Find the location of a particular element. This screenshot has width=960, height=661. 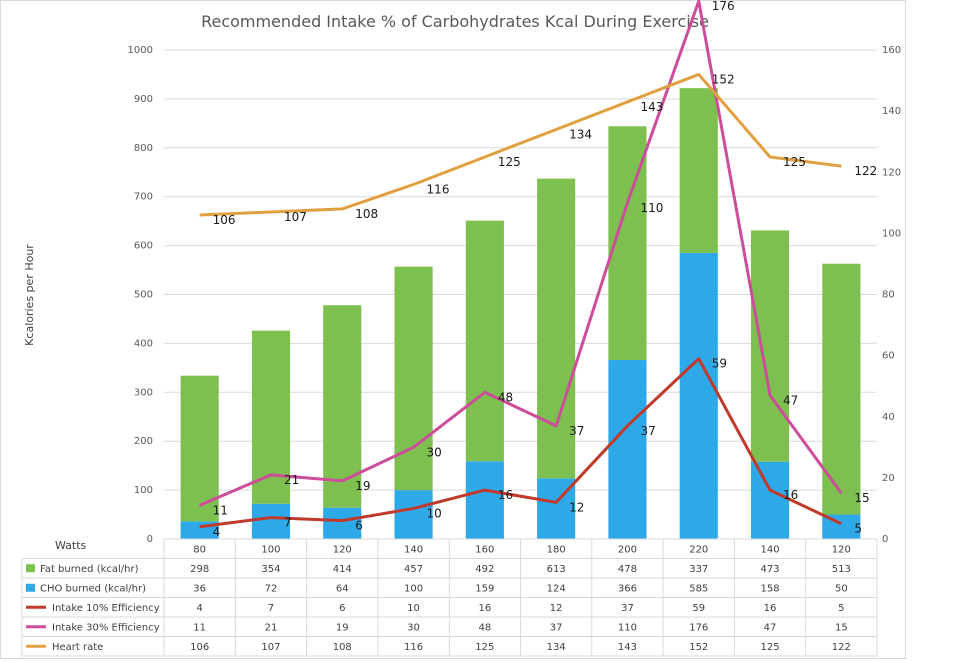

table-value-cell: 36 is located at coordinates (199, 588).